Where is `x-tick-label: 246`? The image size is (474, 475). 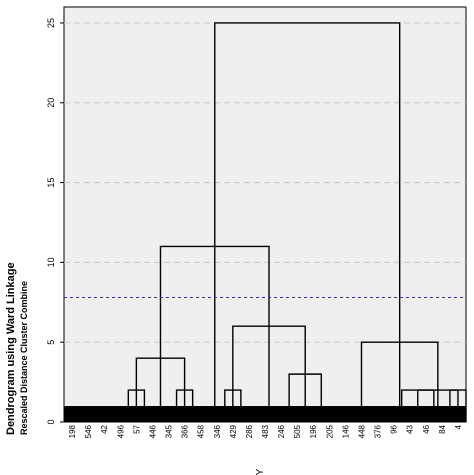 x-tick-label: 246 is located at coordinates (281, 431).